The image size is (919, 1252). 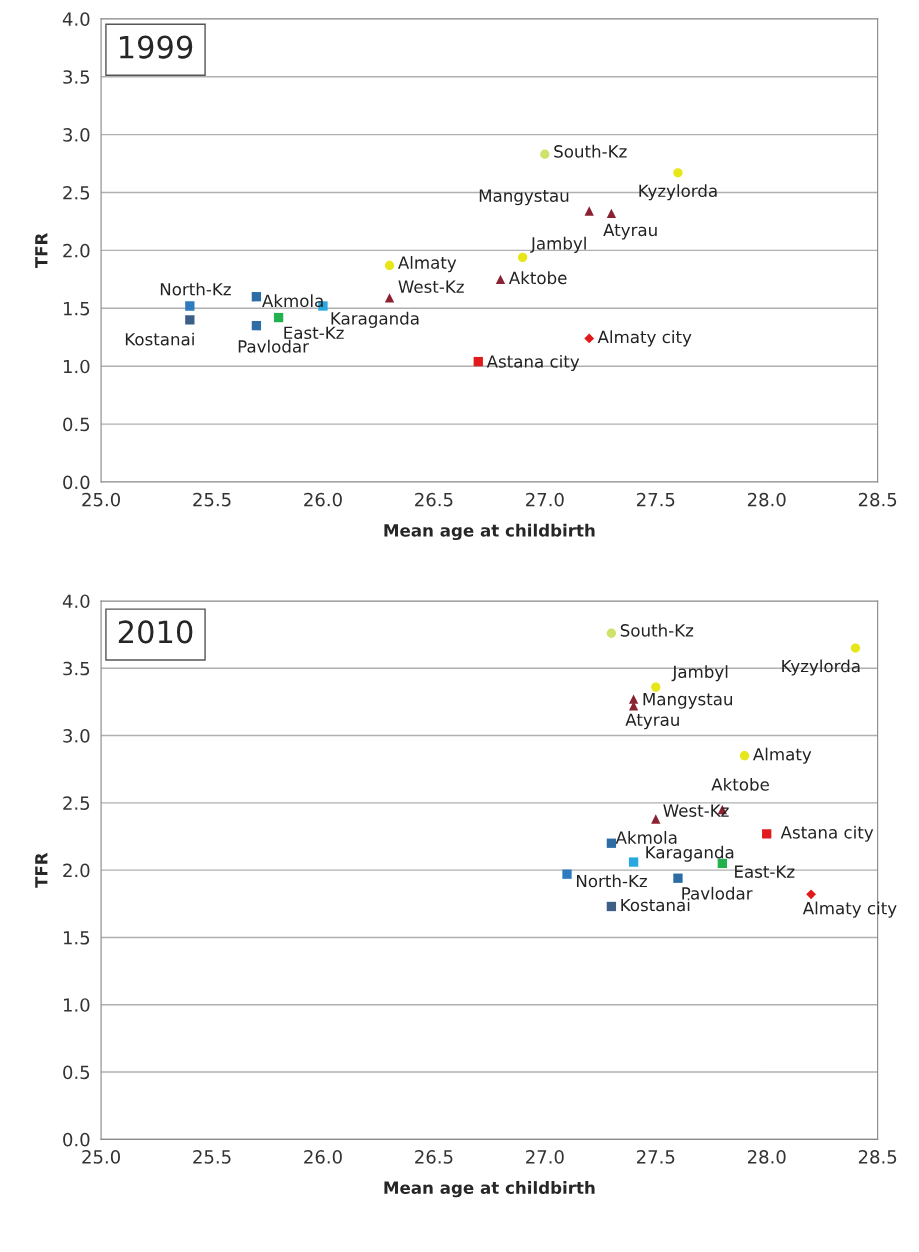 What do you see at coordinates (155, 632) in the screenshot?
I see `text: 2010` at bounding box center [155, 632].